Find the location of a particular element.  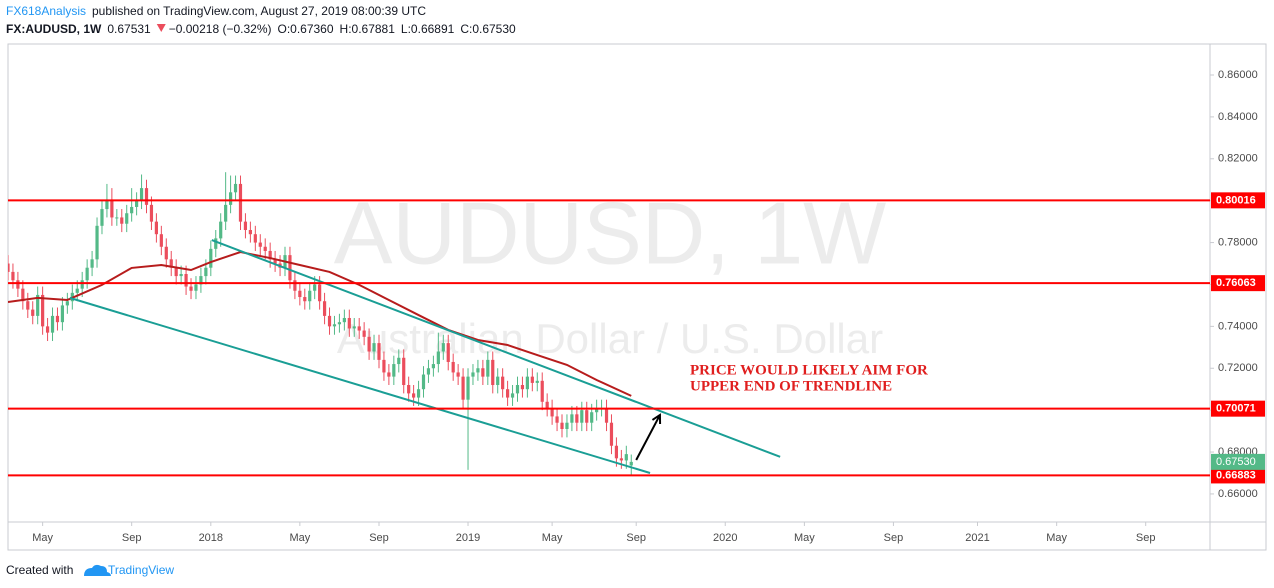

ohlc-low: L:0.66891 is located at coordinates (428, 29).